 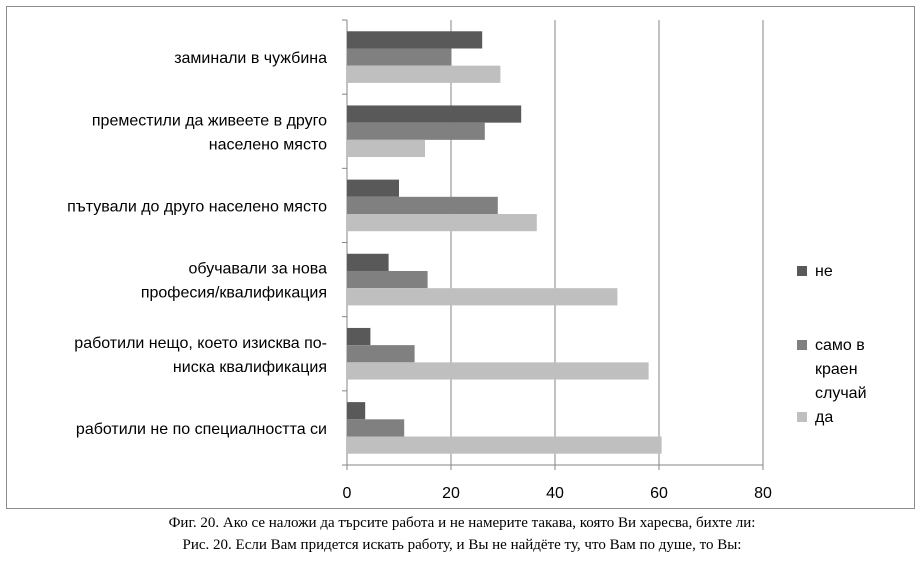 I want to click on x-tick-label-1: 20, so click(x=451, y=493).